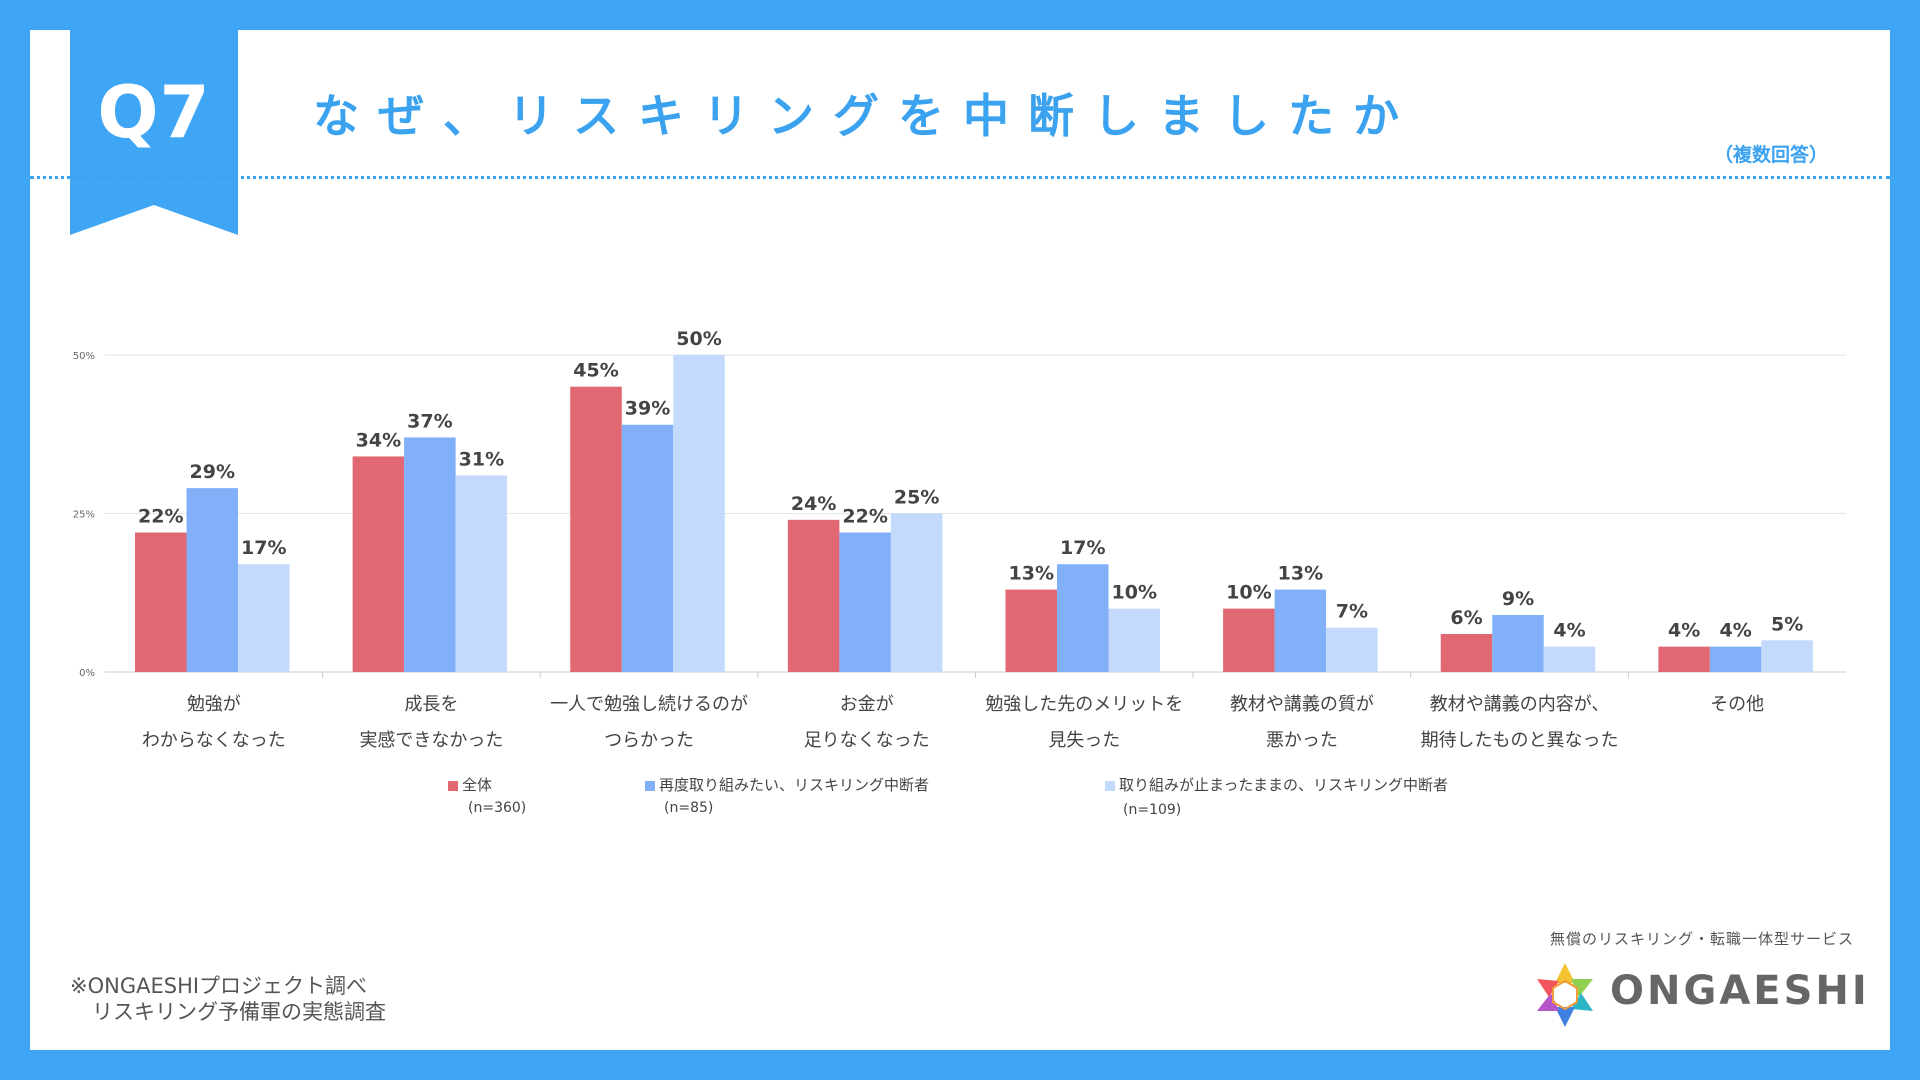  Describe the element at coordinates (214, 704) in the screenshot. I see `x-category-label: 勉強が` at that location.